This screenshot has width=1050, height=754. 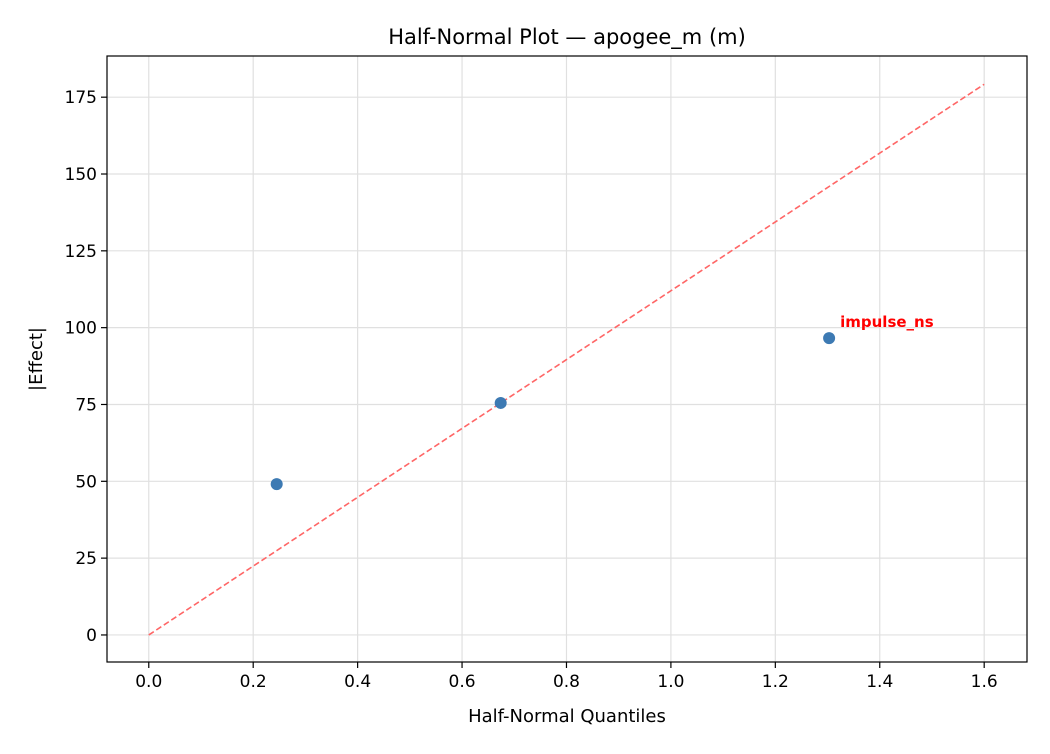 I want to click on point-annotation: impulse_ns, so click(x=887, y=322).